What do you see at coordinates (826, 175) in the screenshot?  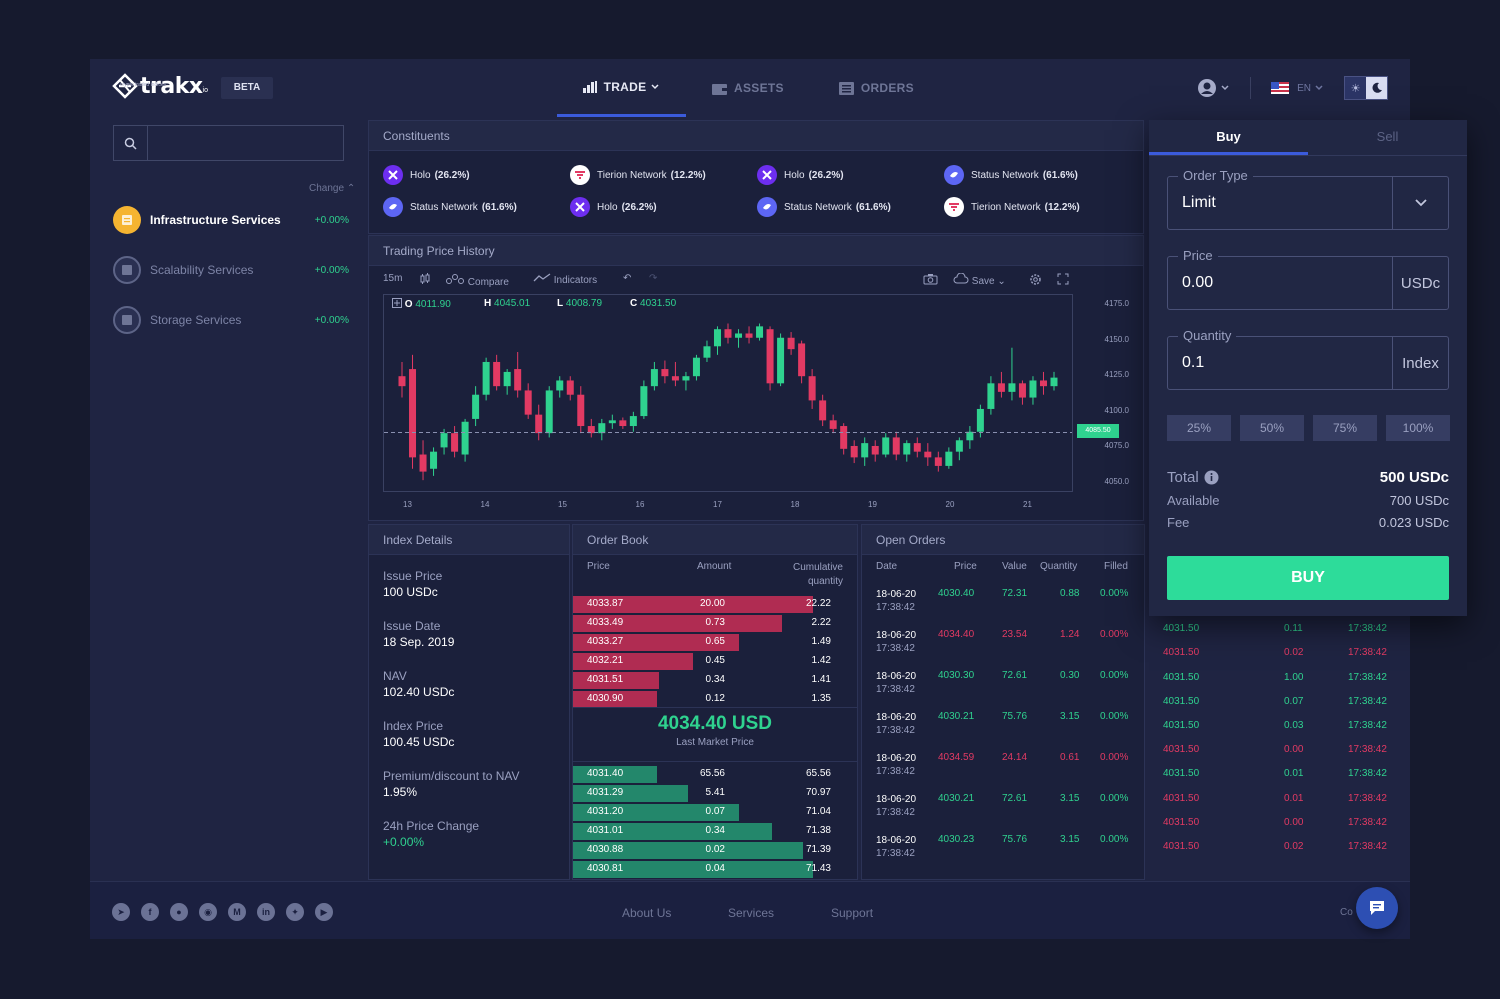 I see `constituent-weight: (26.2%)` at bounding box center [826, 175].